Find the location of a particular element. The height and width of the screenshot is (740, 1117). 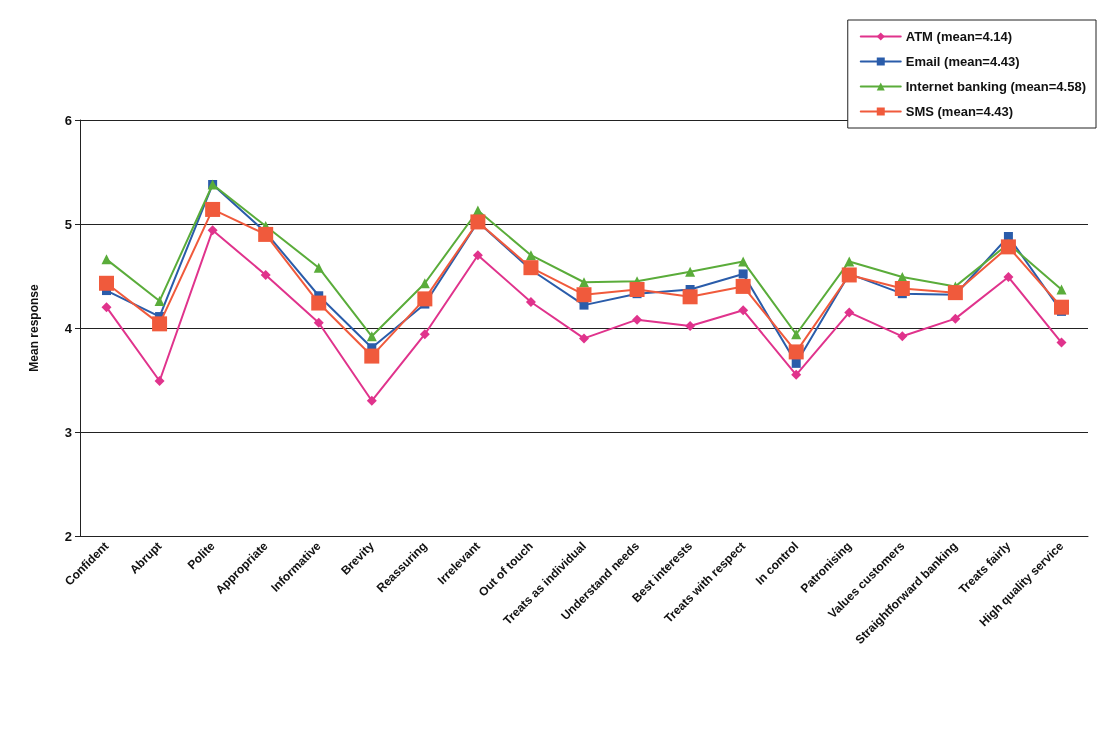

y-tick-label: 3 is located at coordinates (68, 432).